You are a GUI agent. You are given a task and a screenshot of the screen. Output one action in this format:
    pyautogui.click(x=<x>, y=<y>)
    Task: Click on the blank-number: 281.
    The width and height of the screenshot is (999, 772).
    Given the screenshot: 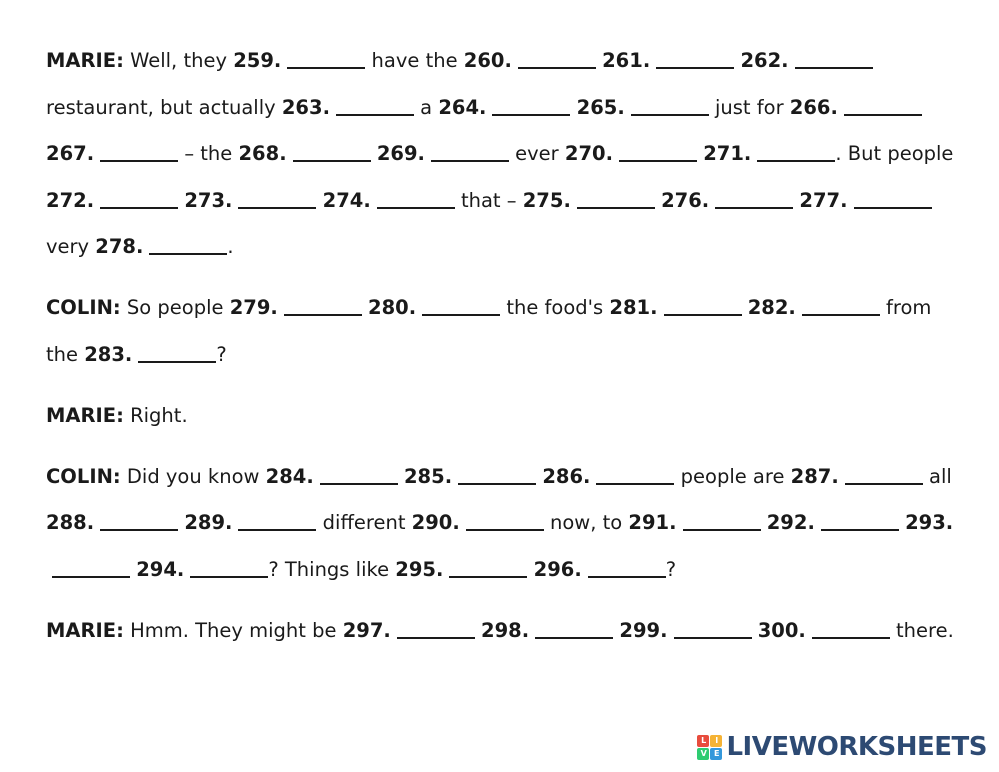 What is the action you would take?
    pyautogui.click(x=633, y=307)
    